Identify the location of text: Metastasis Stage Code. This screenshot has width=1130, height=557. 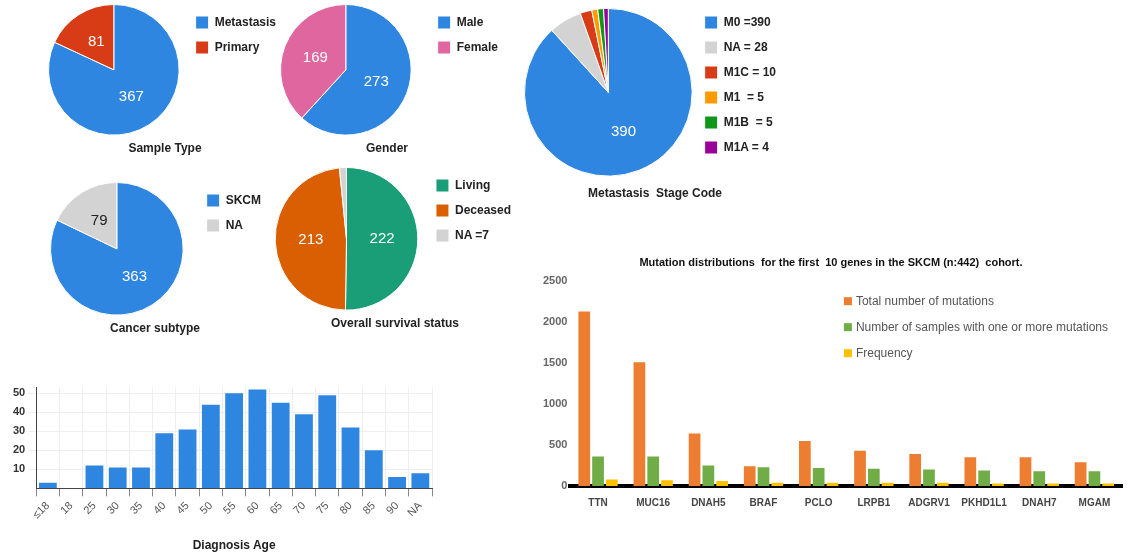
(655, 193).